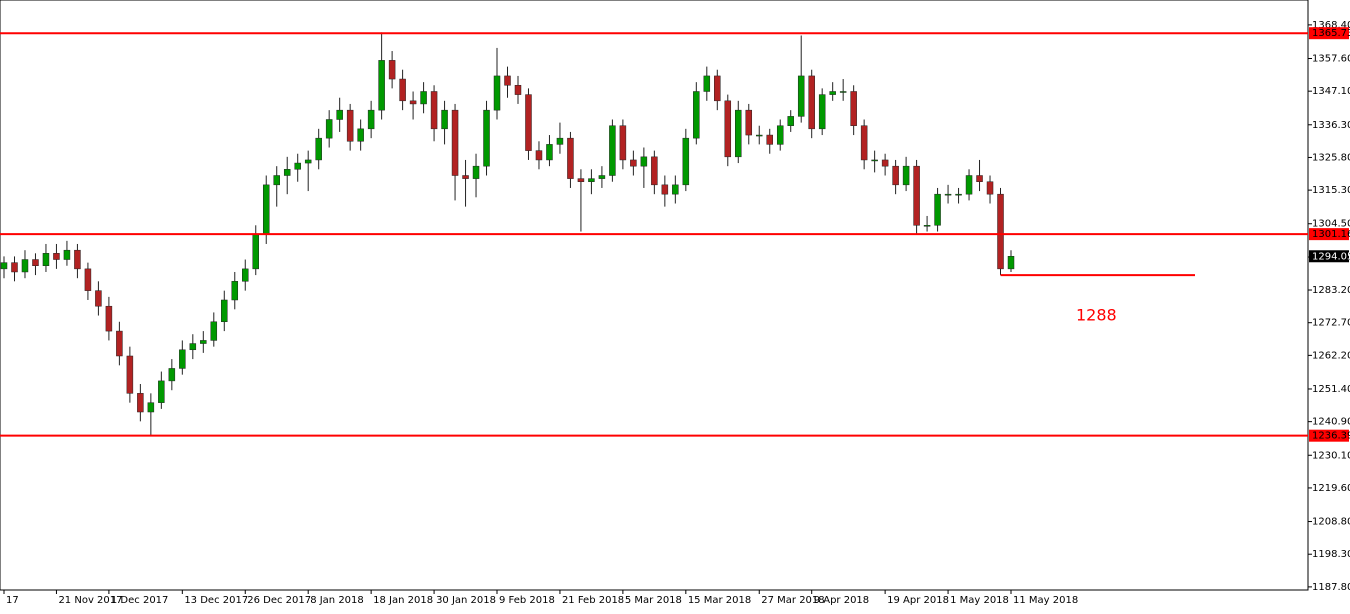  I want to click on y-tick-label: 1368.40, so click(1331, 25).